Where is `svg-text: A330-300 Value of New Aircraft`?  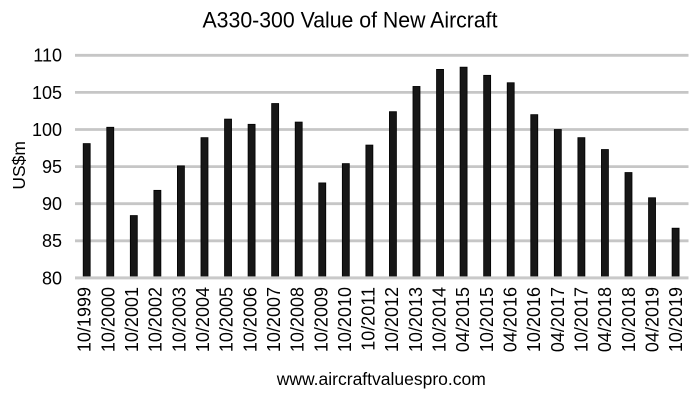 svg-text: A330-300 Value of New Aircraft is located at coordinates (350, 20).